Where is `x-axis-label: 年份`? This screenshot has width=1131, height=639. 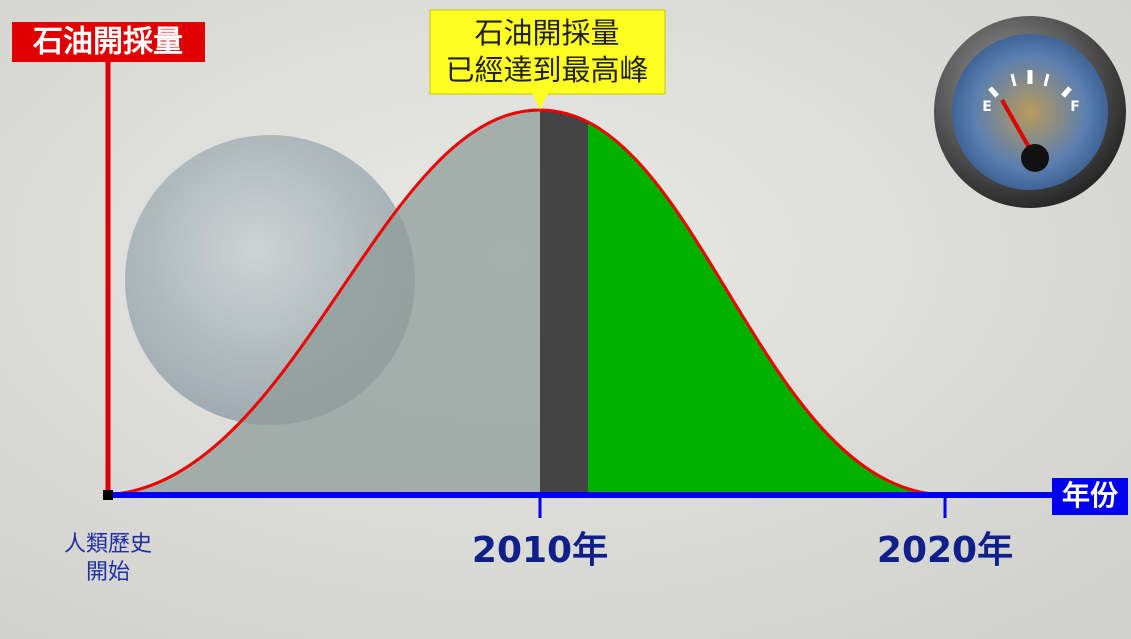 x-axis-label: 年份 is located at coordinates (1090, 495).